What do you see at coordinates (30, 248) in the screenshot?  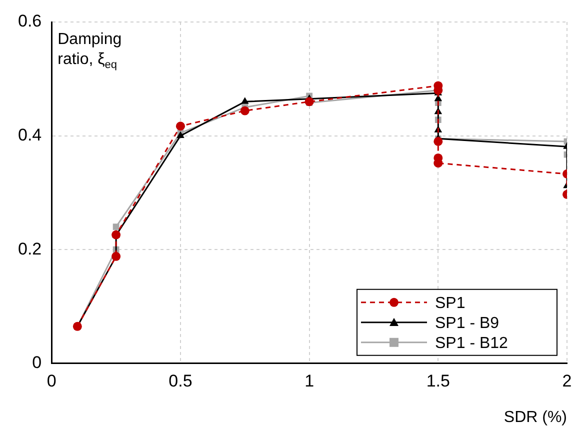 I see `y-tick-label: 0.2` at bounding box center [30, 248].